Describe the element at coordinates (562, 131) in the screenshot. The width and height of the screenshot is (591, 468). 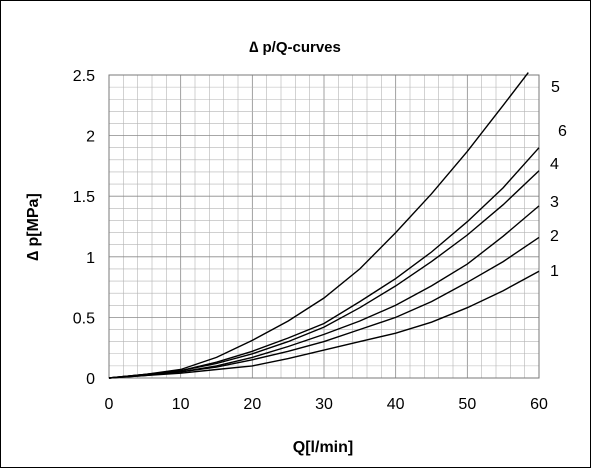
I see `curve-label: 6` at that location.